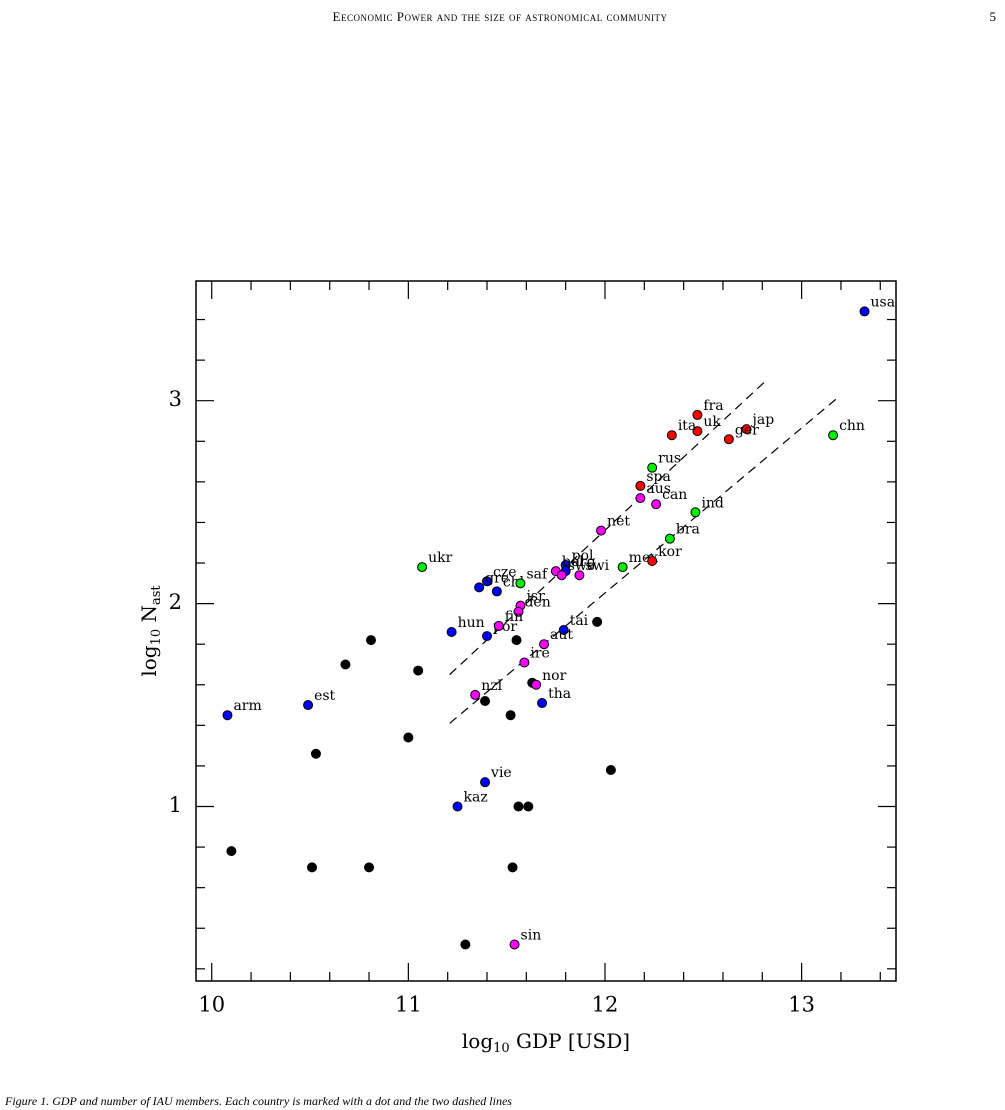  Describe the element at coordinates (559, 694) in the screenshot. I see `point-label: tha` at that location.